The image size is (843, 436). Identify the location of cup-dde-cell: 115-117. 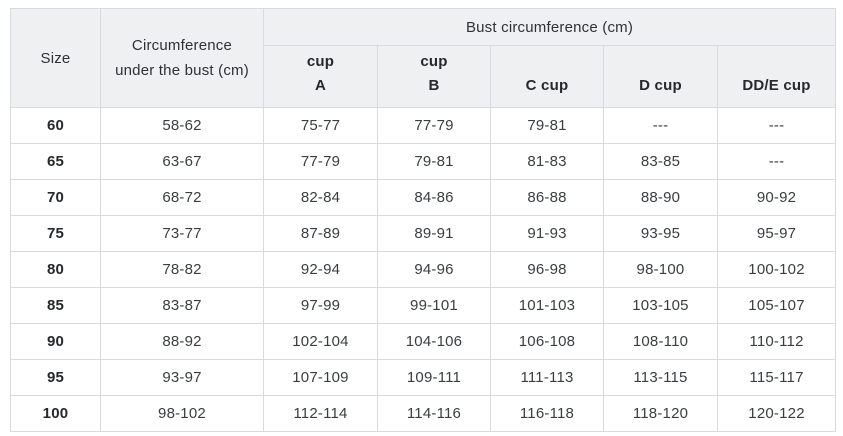
(776, 377).